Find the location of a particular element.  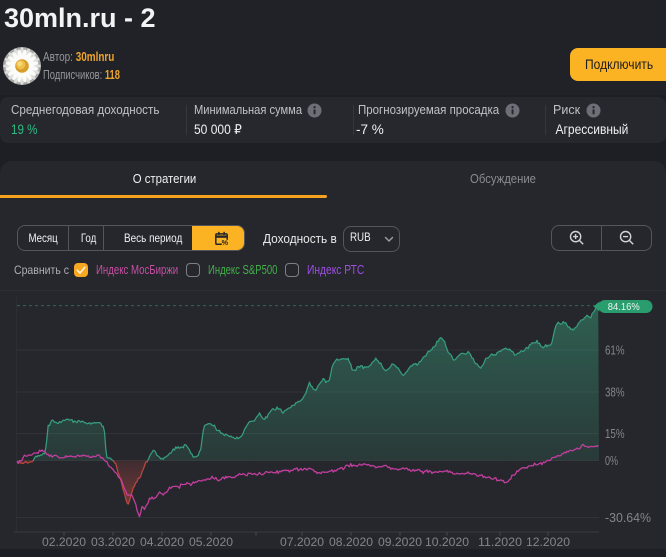

svg-text: 02.2020 is located at coordinates (64, 543).